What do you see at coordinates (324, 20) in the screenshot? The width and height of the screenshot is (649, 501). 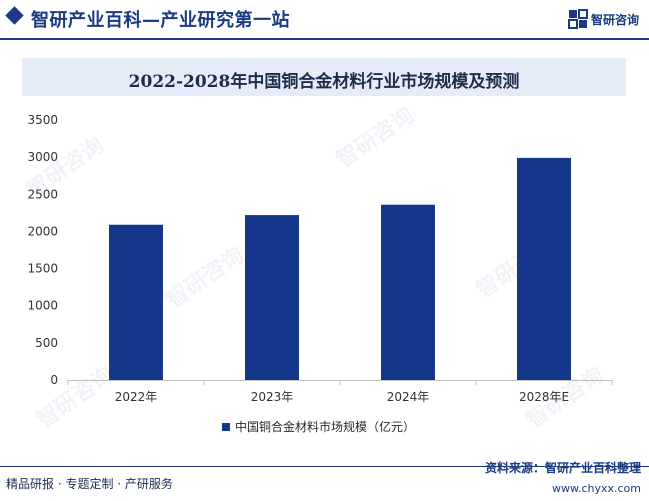 I see `page-header: 智研产业百科—产业研究第一站 智研咨询` at bounding box center [324, 20].